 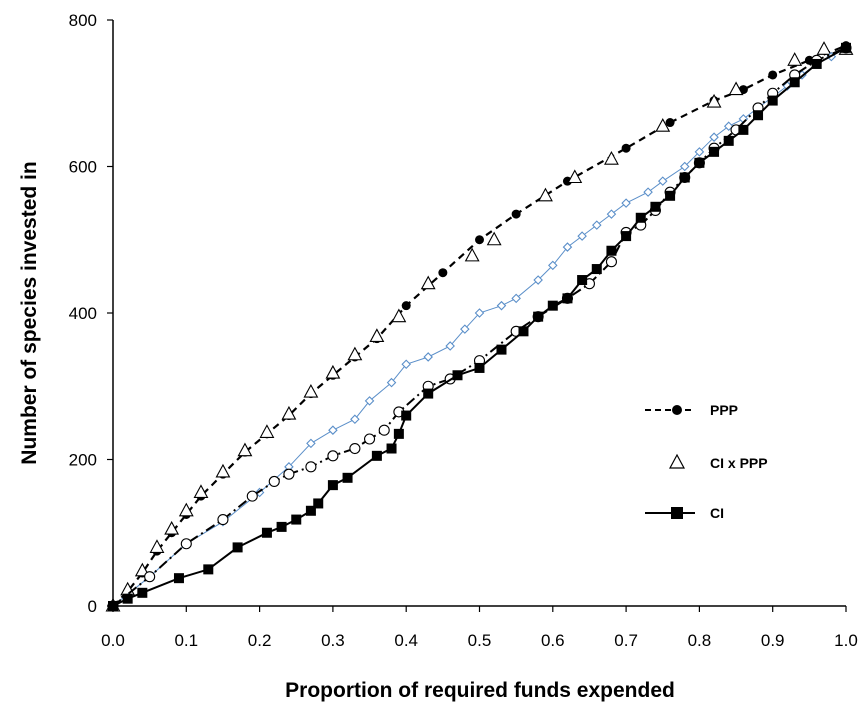 I want to click on legend-ci-x-ppp-marker, so click(x=677, y=461).